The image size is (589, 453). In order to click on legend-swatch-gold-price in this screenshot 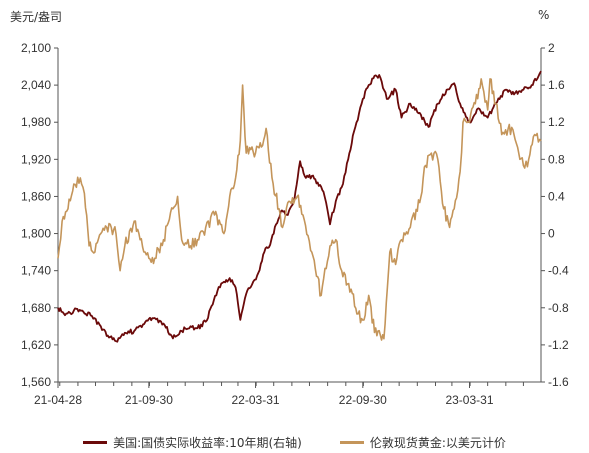, I will do `click(351, 442)`.